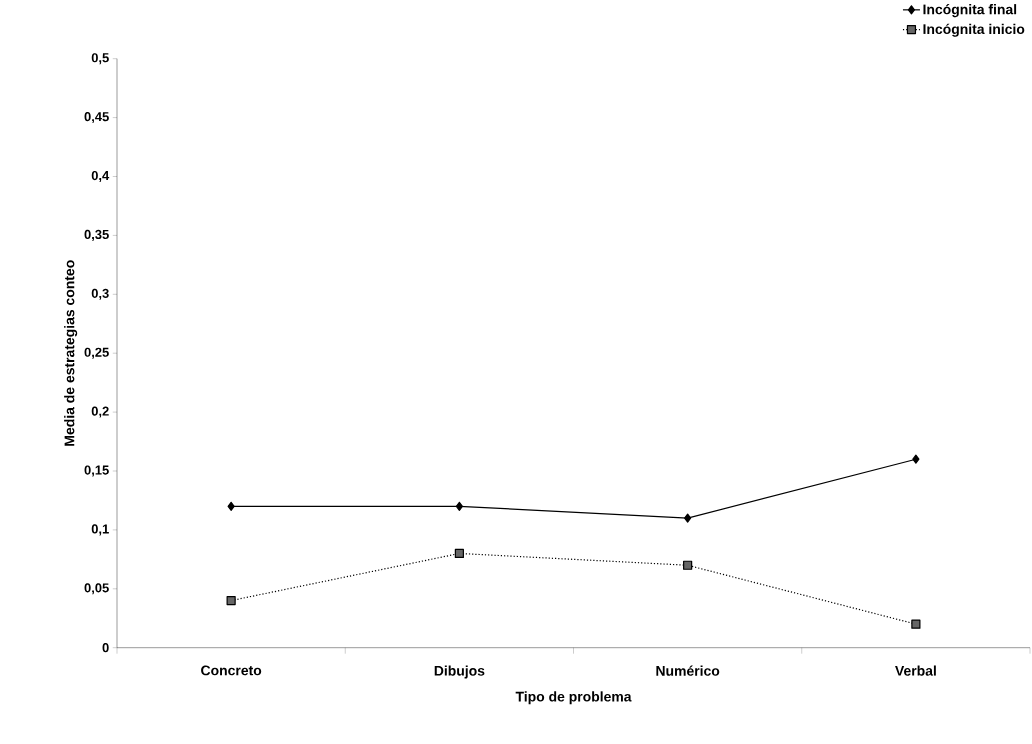 The height and width of the screenshot is (744, 1032). What do you see at coordinates (573, 698) in the screenshot?
I see `x-axis-title: Tipo de problema` at bounding box center [573, 698].